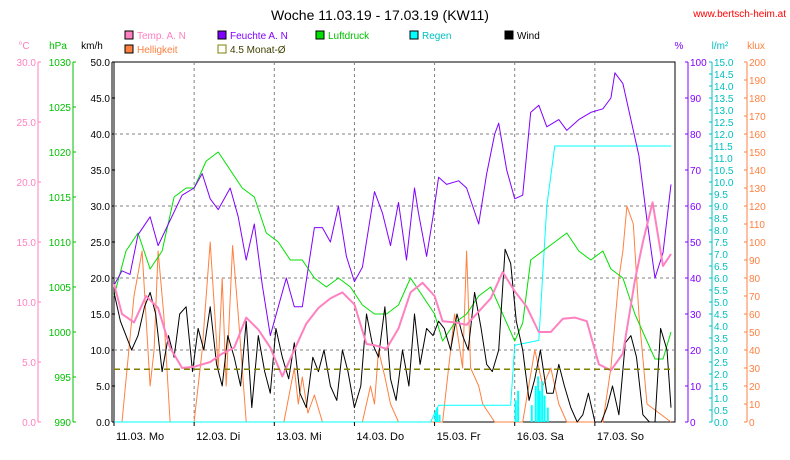  What do you see at coordinates (755, 261) in the screenshot?
I see `light-tick-label: 90` at bounding box center [755, 261].